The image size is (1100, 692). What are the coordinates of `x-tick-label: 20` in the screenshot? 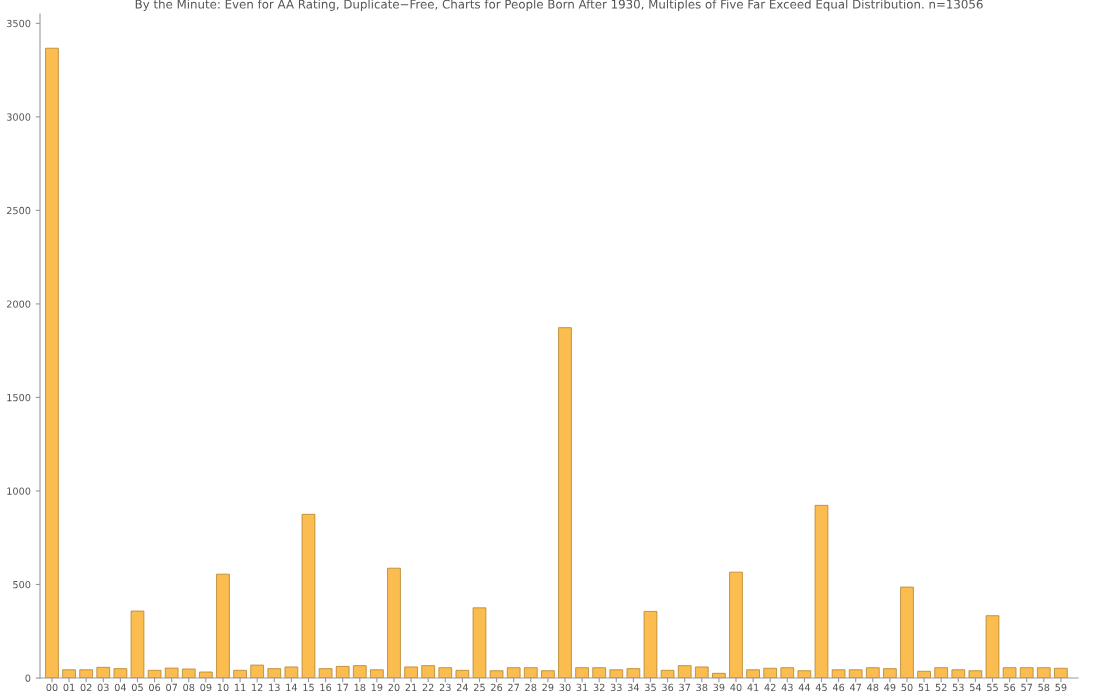 It's located at (394, 687).